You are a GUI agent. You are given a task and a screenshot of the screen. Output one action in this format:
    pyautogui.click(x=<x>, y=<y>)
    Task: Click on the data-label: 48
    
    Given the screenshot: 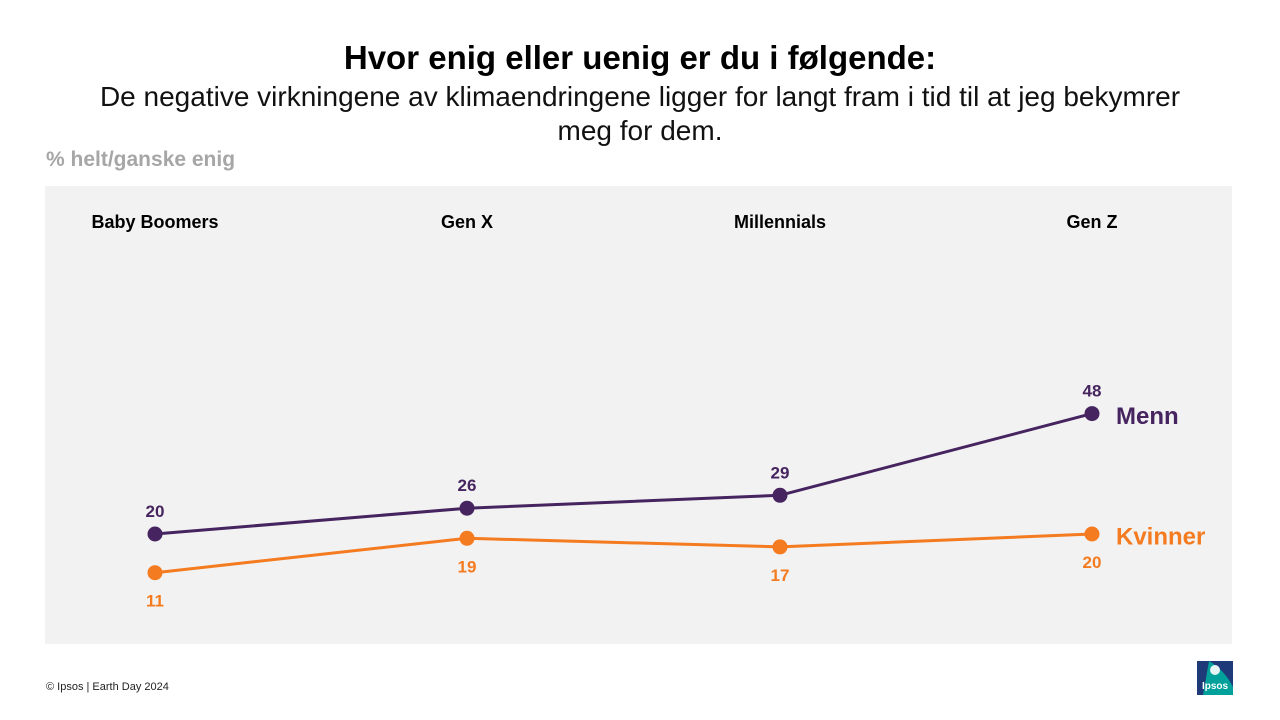 What is the action you would take?
    pyautogui.click(x=1092, y=391)
    